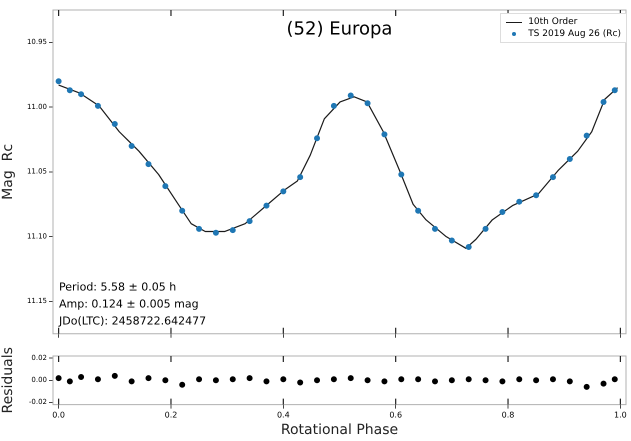 The image size is (631, 441). What do you see at coordinates (339, 430) in the screenshot?
I see `x-axis-title: Rotational Phase` at bounding box center [339, 430].